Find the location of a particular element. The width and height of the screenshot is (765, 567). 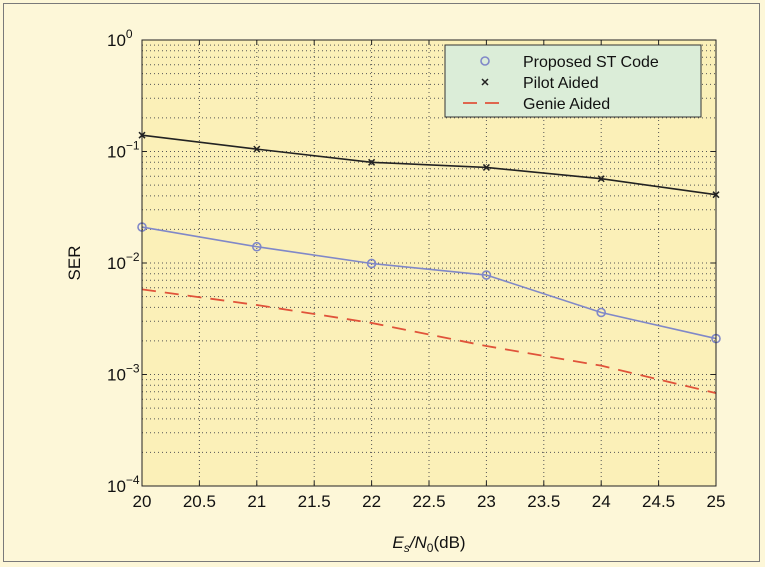

x-label-sub-0: 0 is located at coordinates (430, 548).